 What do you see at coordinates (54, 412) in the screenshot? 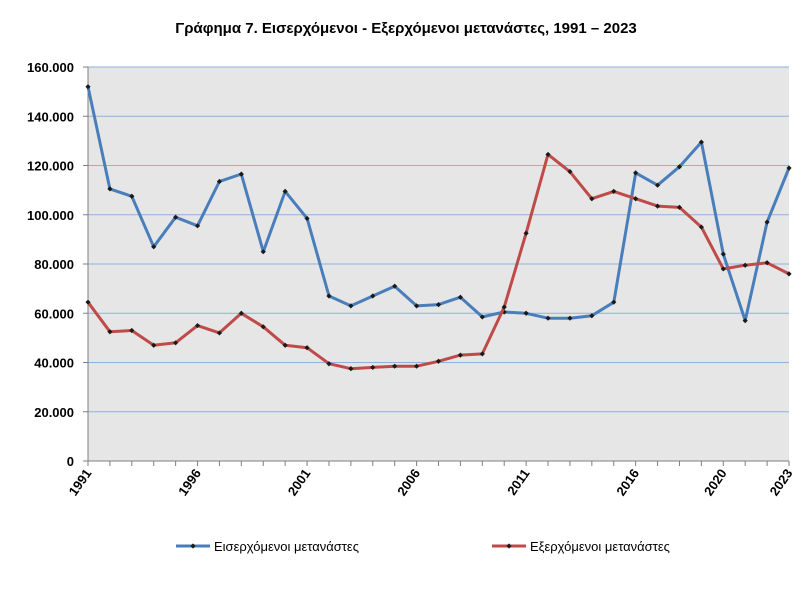
I see `y-tick-label: 20.000` at bounding box center [54, 412].